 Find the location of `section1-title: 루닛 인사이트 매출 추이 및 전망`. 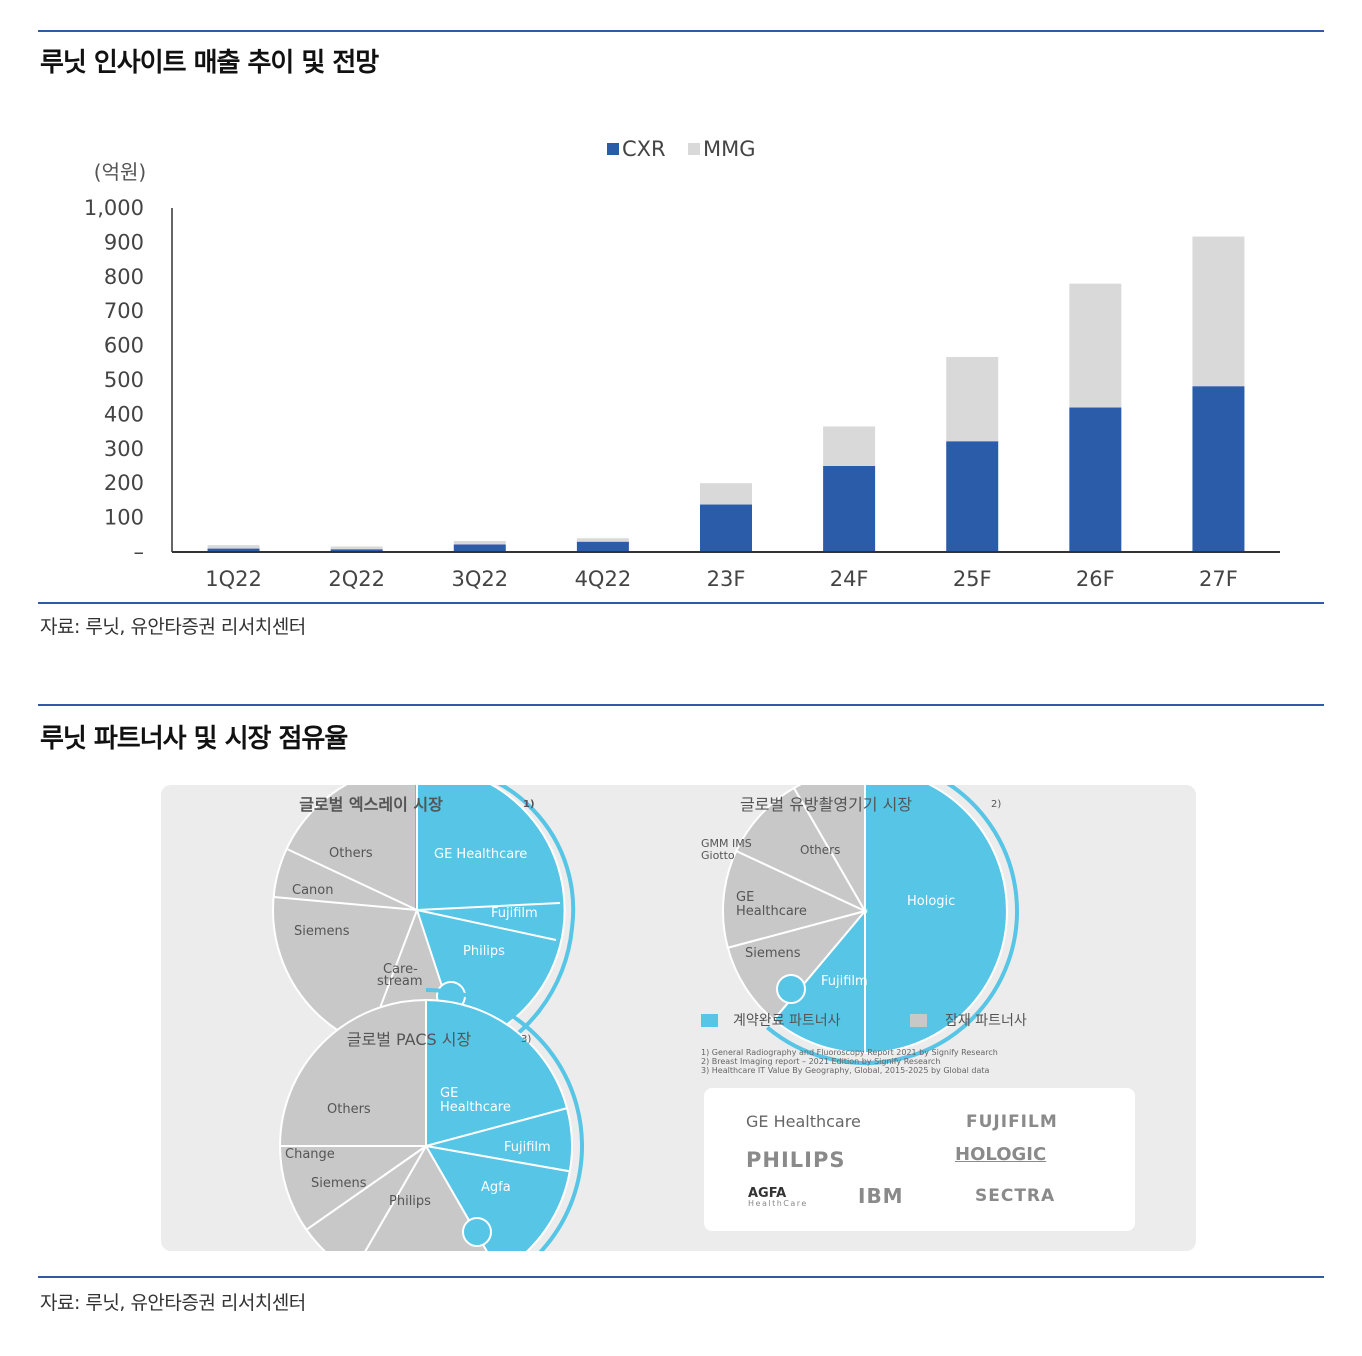

section1-title: 루닛 인사이트 매출 추이 및 전망 is located at coordinates (209, 63).